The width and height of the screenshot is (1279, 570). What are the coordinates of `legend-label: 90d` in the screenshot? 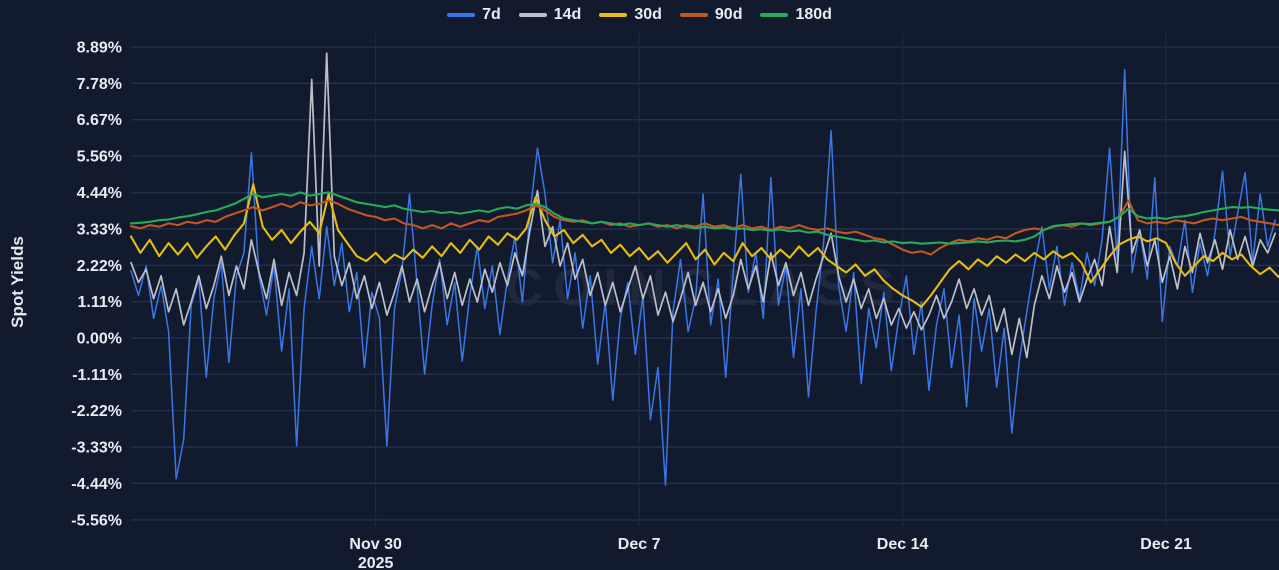 It's located at (728, 14).